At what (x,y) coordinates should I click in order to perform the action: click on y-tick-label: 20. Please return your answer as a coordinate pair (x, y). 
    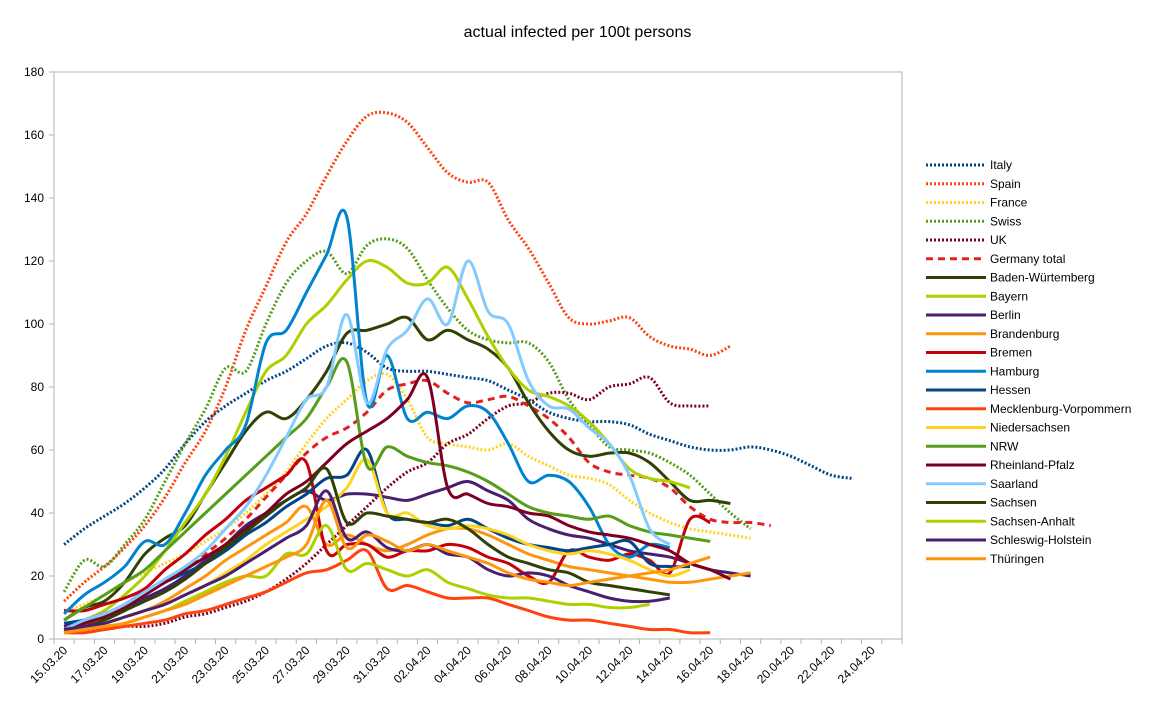
    Looking at the image, I should click on (38, 576).